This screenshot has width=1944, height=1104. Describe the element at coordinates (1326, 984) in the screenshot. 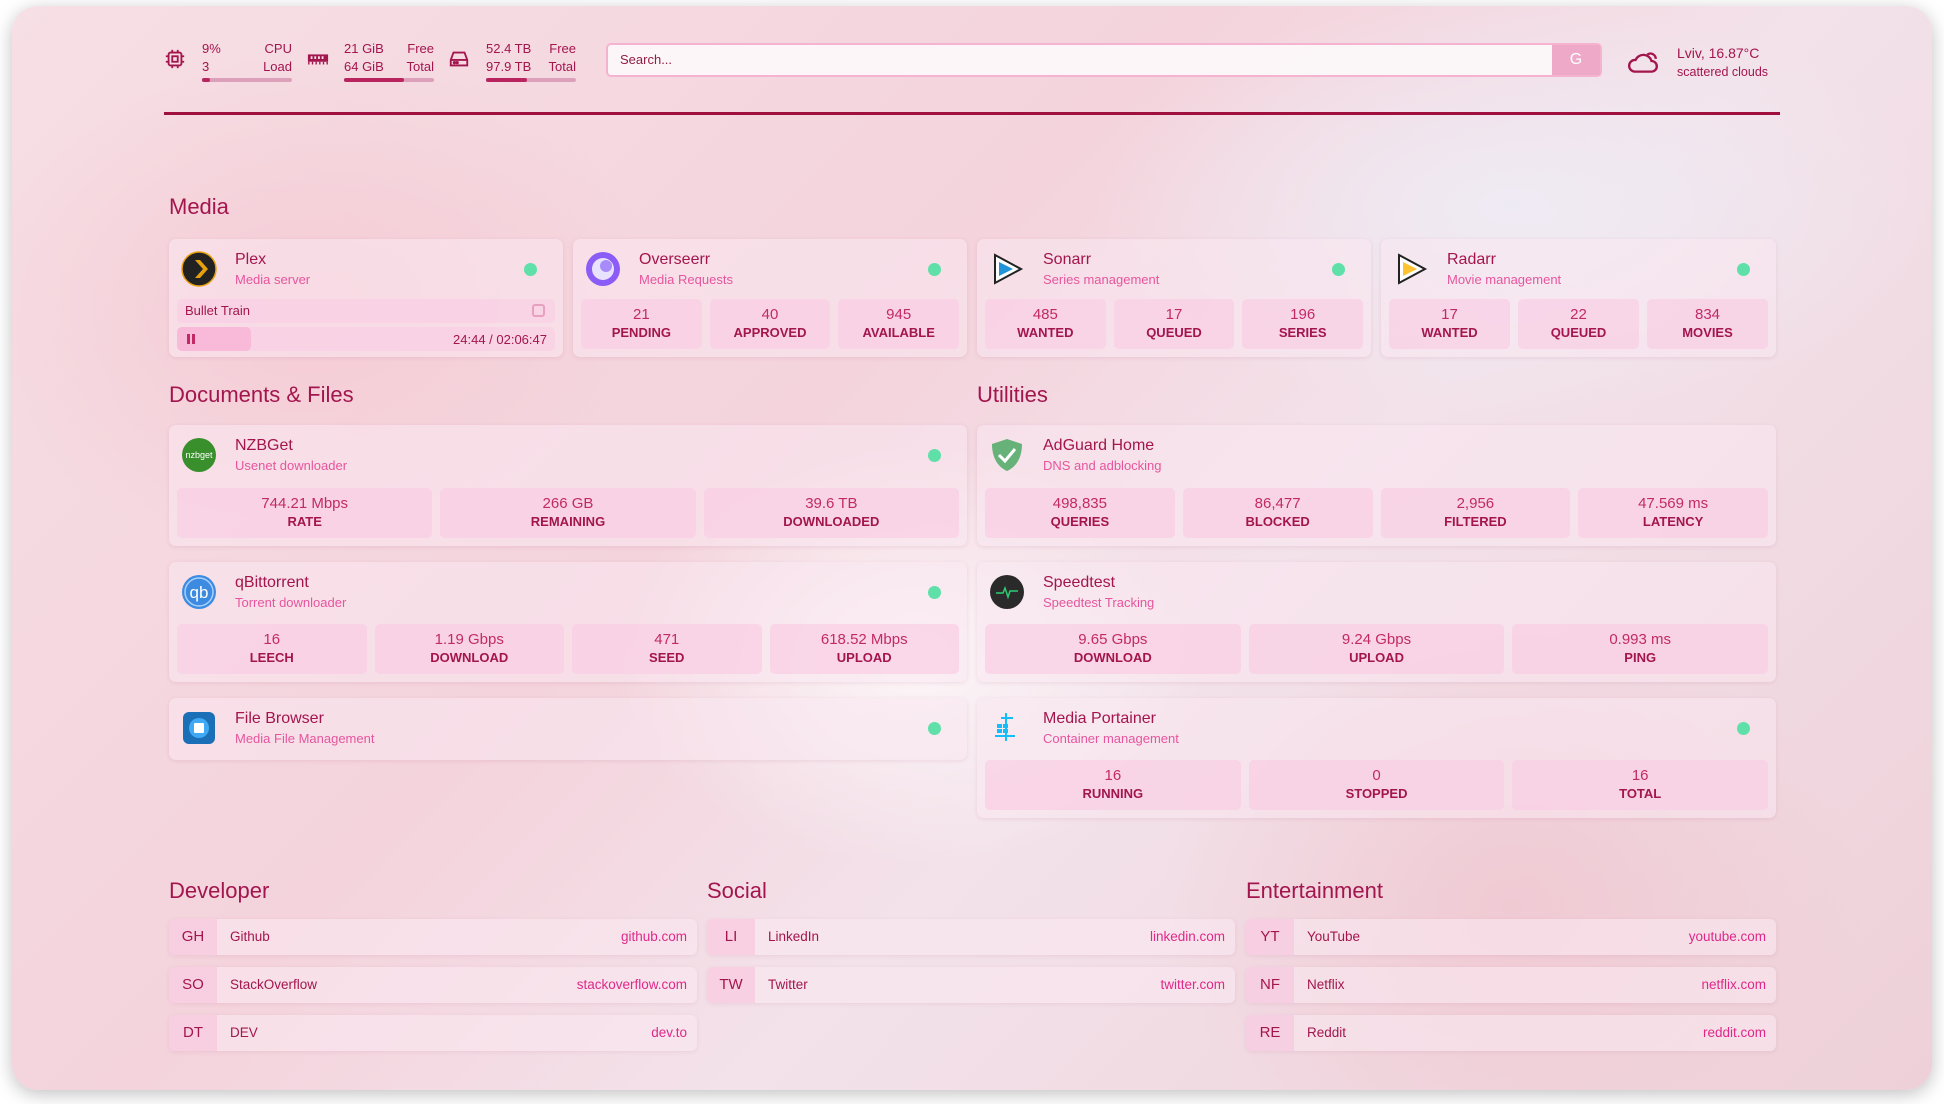

I see `bookmark-name: Netflix` at that location.